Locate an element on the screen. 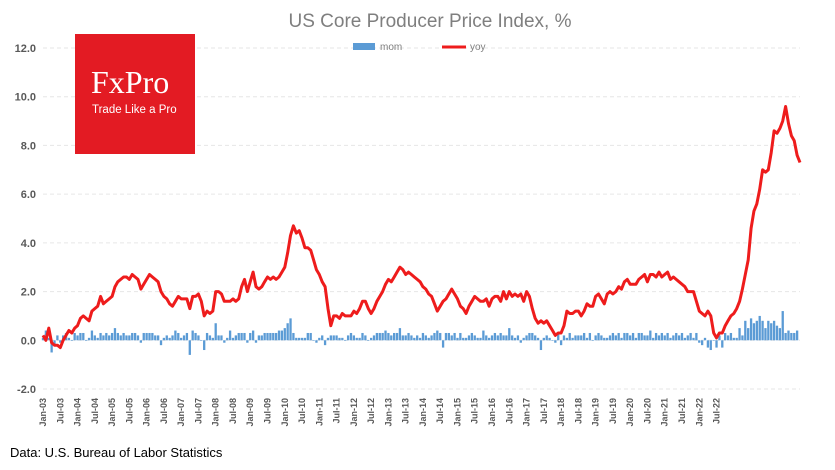  x-tick-label: Jul-16 is located at coordinates (509, 411).